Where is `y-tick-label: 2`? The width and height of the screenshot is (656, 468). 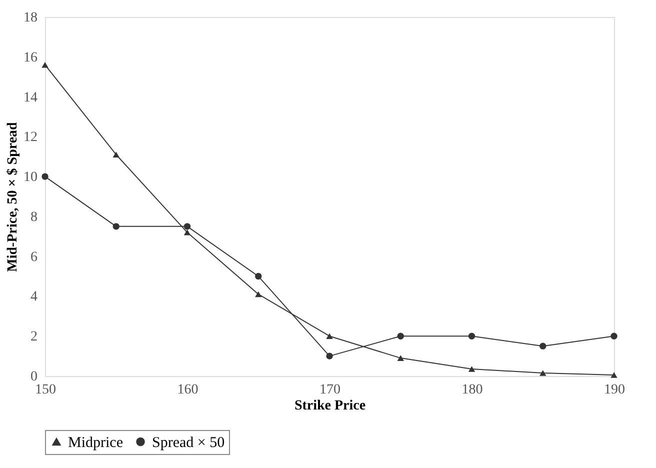
y-tick-label: 2 is located at coordinates (34, 337).